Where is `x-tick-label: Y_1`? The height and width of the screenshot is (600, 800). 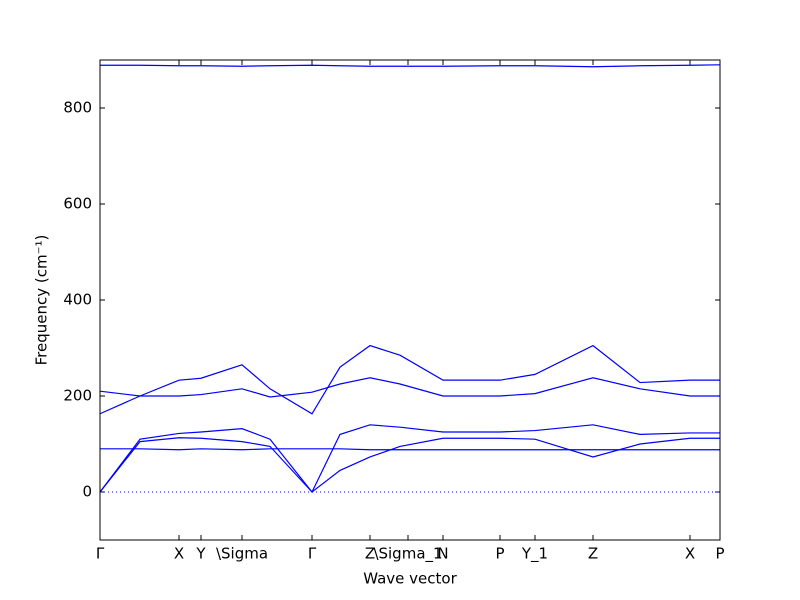
x-tick-label: Y_1 is located at coordinates (534, 554).